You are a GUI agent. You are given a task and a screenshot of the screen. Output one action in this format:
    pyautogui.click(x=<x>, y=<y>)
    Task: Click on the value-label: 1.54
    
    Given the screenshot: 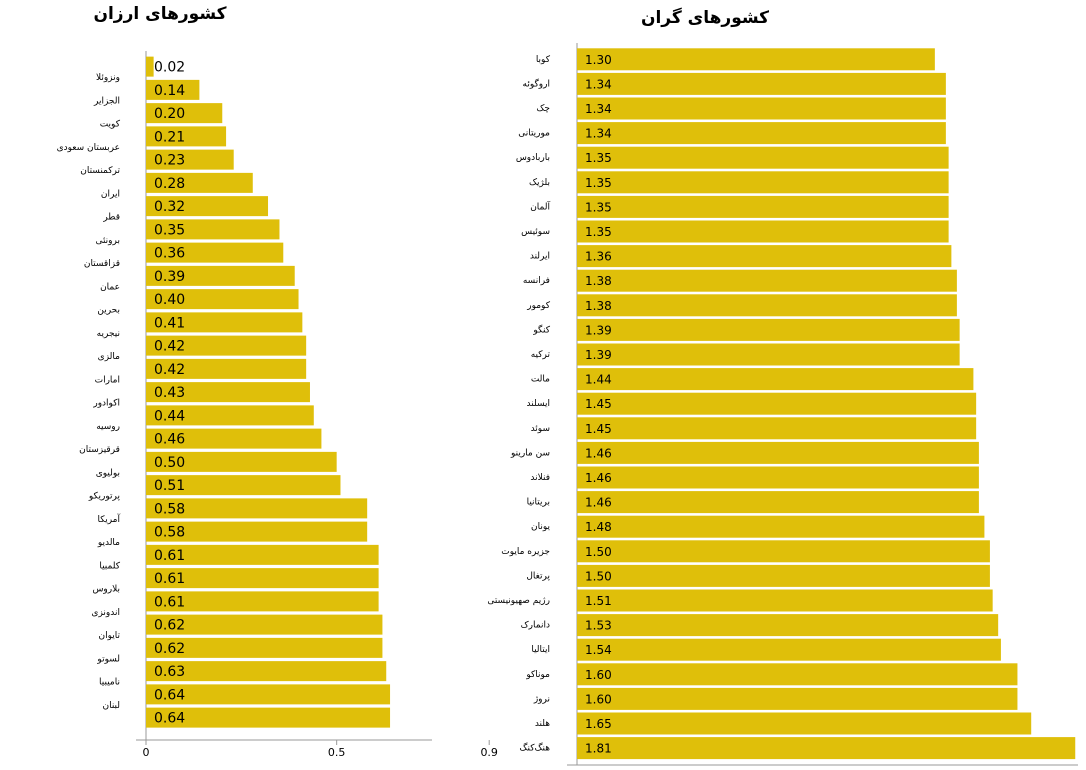 What is the action you would take?
    pyautogui.click(x=598, y=650)
    